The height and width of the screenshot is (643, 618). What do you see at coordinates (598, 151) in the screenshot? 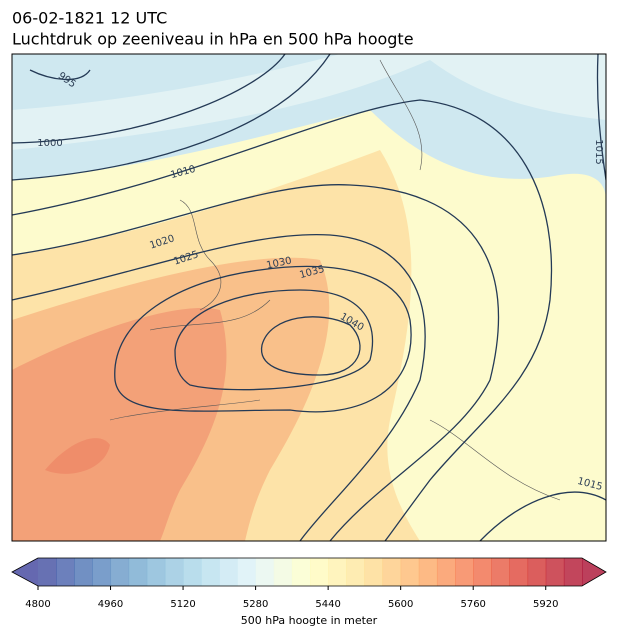
I see `contour-label: 1015` at bounding box center [598, 151].